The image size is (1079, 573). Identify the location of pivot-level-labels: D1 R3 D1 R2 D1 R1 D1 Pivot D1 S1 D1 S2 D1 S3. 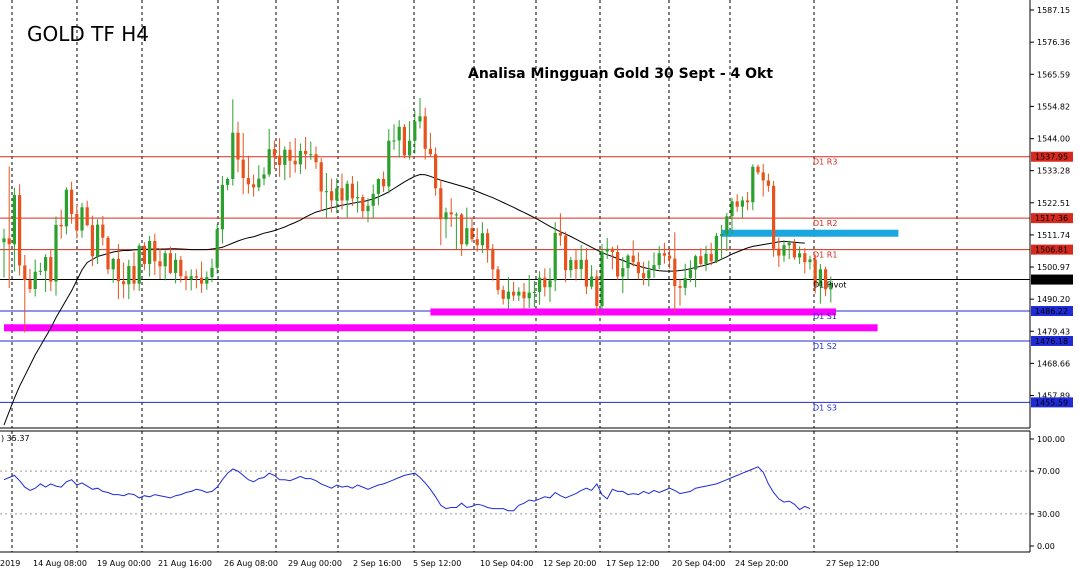
(829, 285).